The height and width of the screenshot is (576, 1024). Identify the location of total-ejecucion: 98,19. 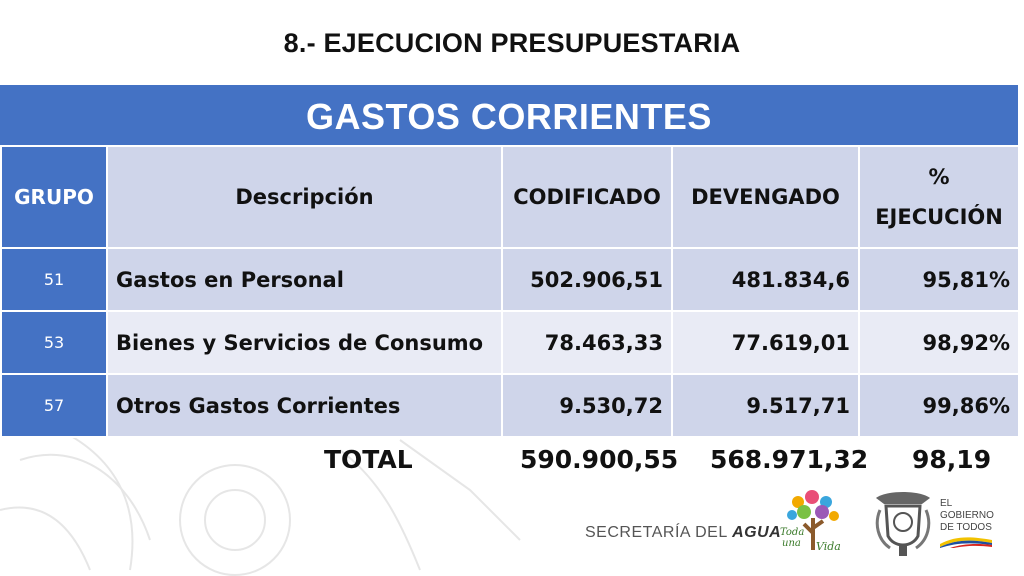
(951, 459).